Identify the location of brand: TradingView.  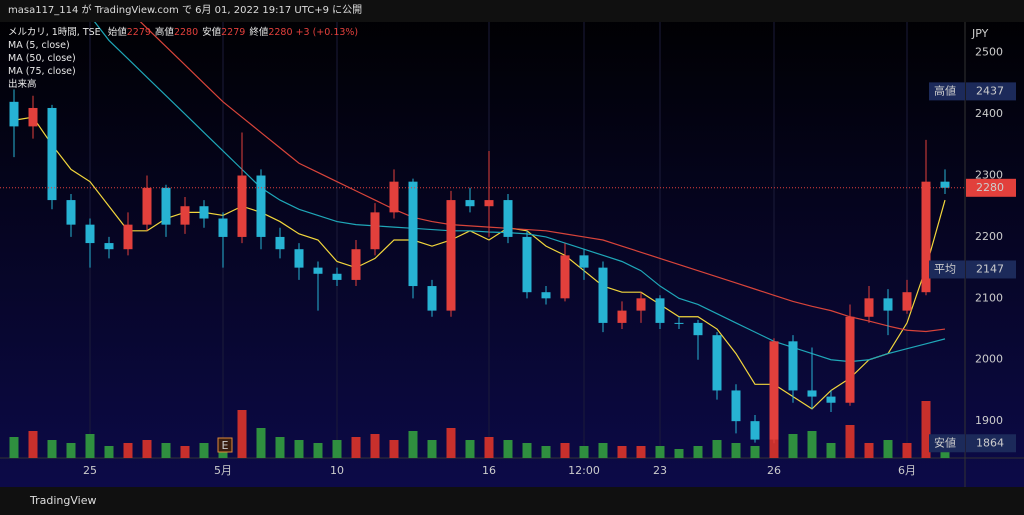
(63, 500).